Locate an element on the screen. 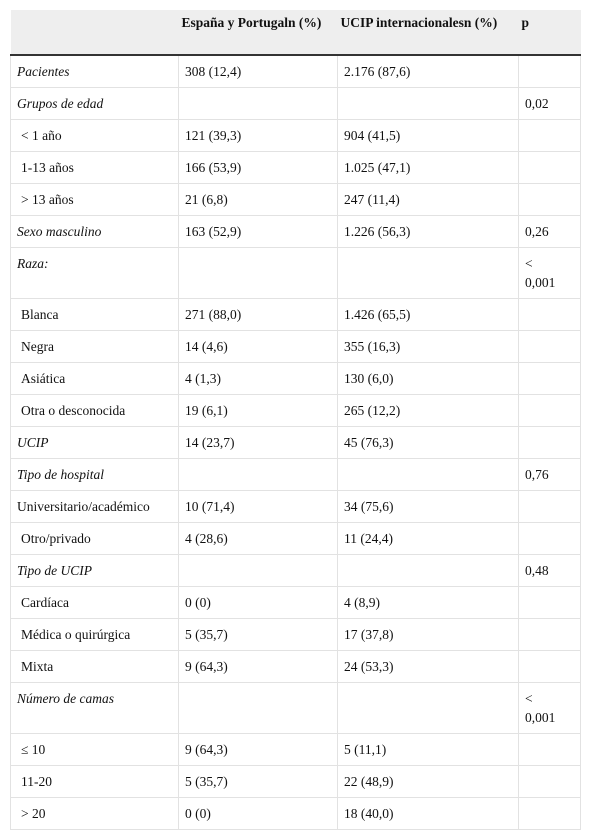 The image size is (590, 830). row-label: Asiática is located at coordinates (94, 378).